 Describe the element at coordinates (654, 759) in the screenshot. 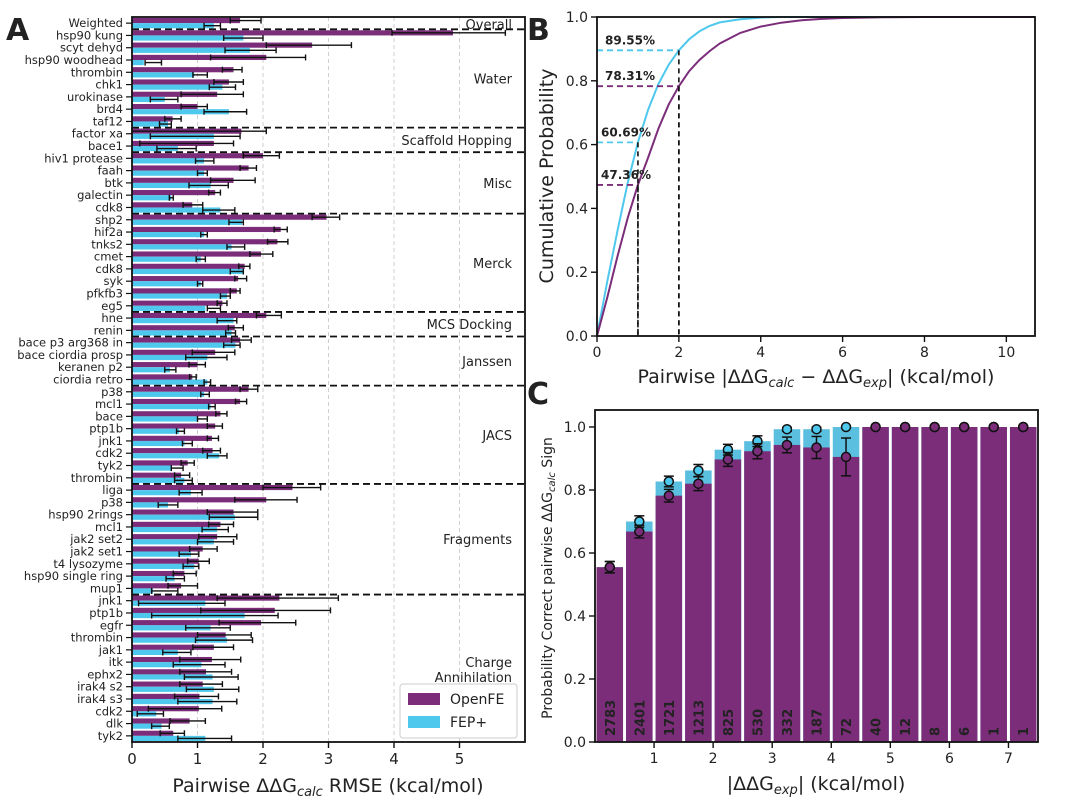

I see `x-tick-label: 1` at that location.